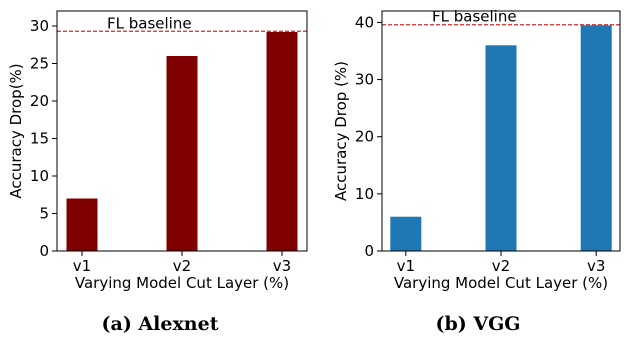 Image resolution: width=624 pixels, height=344 pixels. Describe the element at coordinates (149, 23) in the screenshot. I see `chart-a-baseline-label: FL baseline` at that location.